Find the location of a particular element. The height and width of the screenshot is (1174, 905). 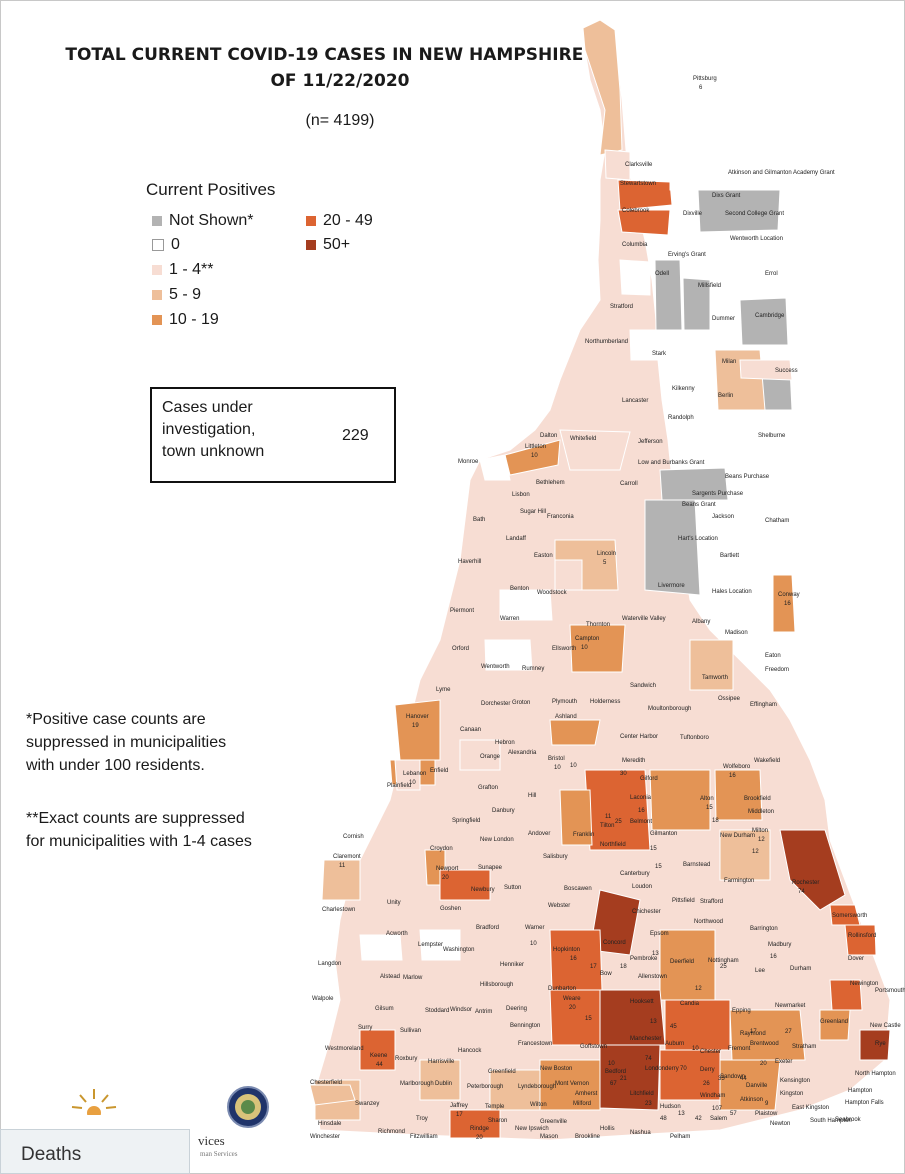

town-label: Stark is located at coordinates (659, 354).